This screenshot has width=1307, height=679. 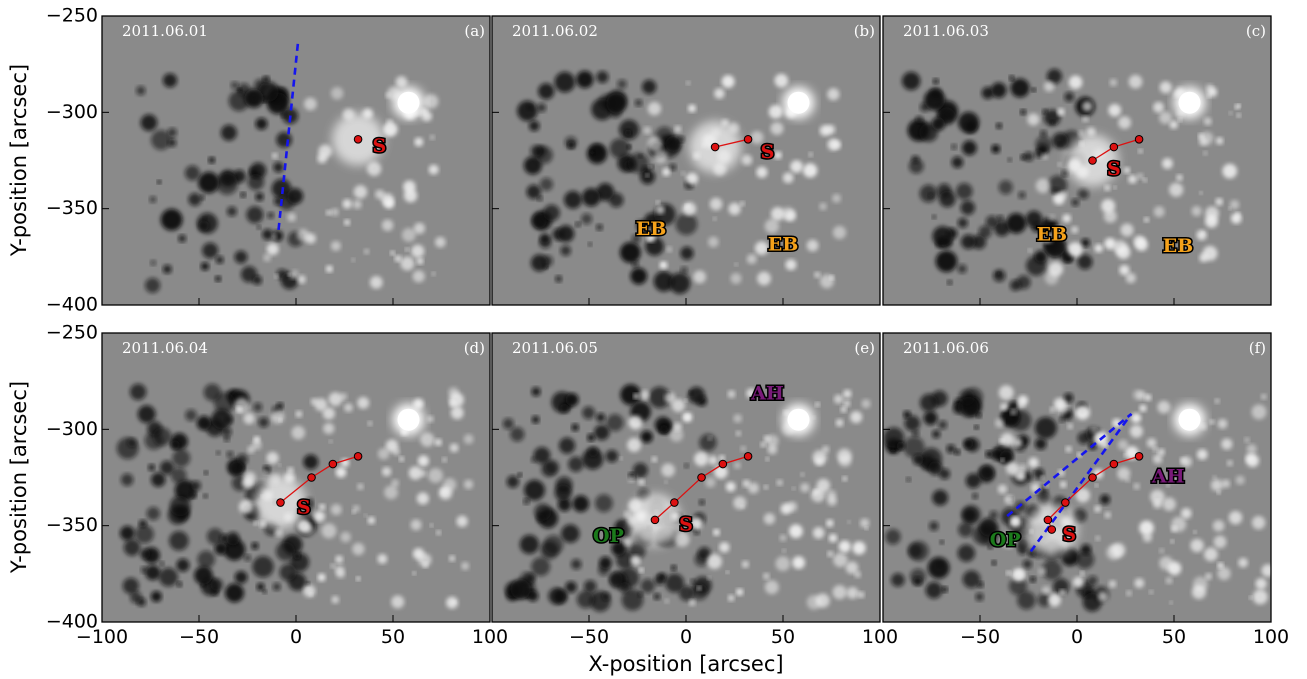 I want to click on x-tick-label: −100, so click(x=102, y=637).